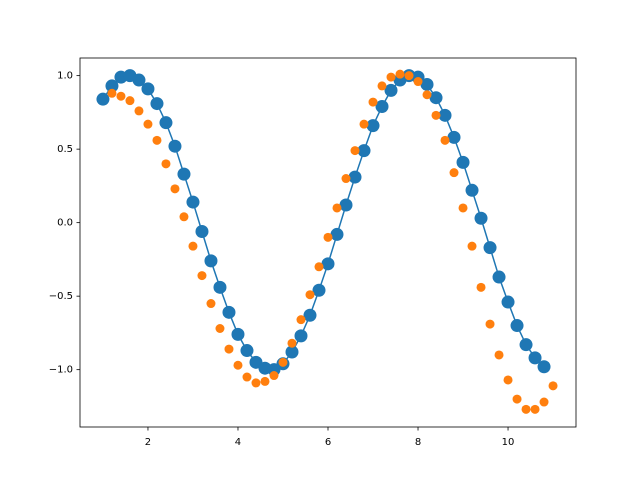 The image size is (640, 480). Describe the element at coordinates (61, 296) in the screenshot. I see `y-tick-label: −0.5` at that location.